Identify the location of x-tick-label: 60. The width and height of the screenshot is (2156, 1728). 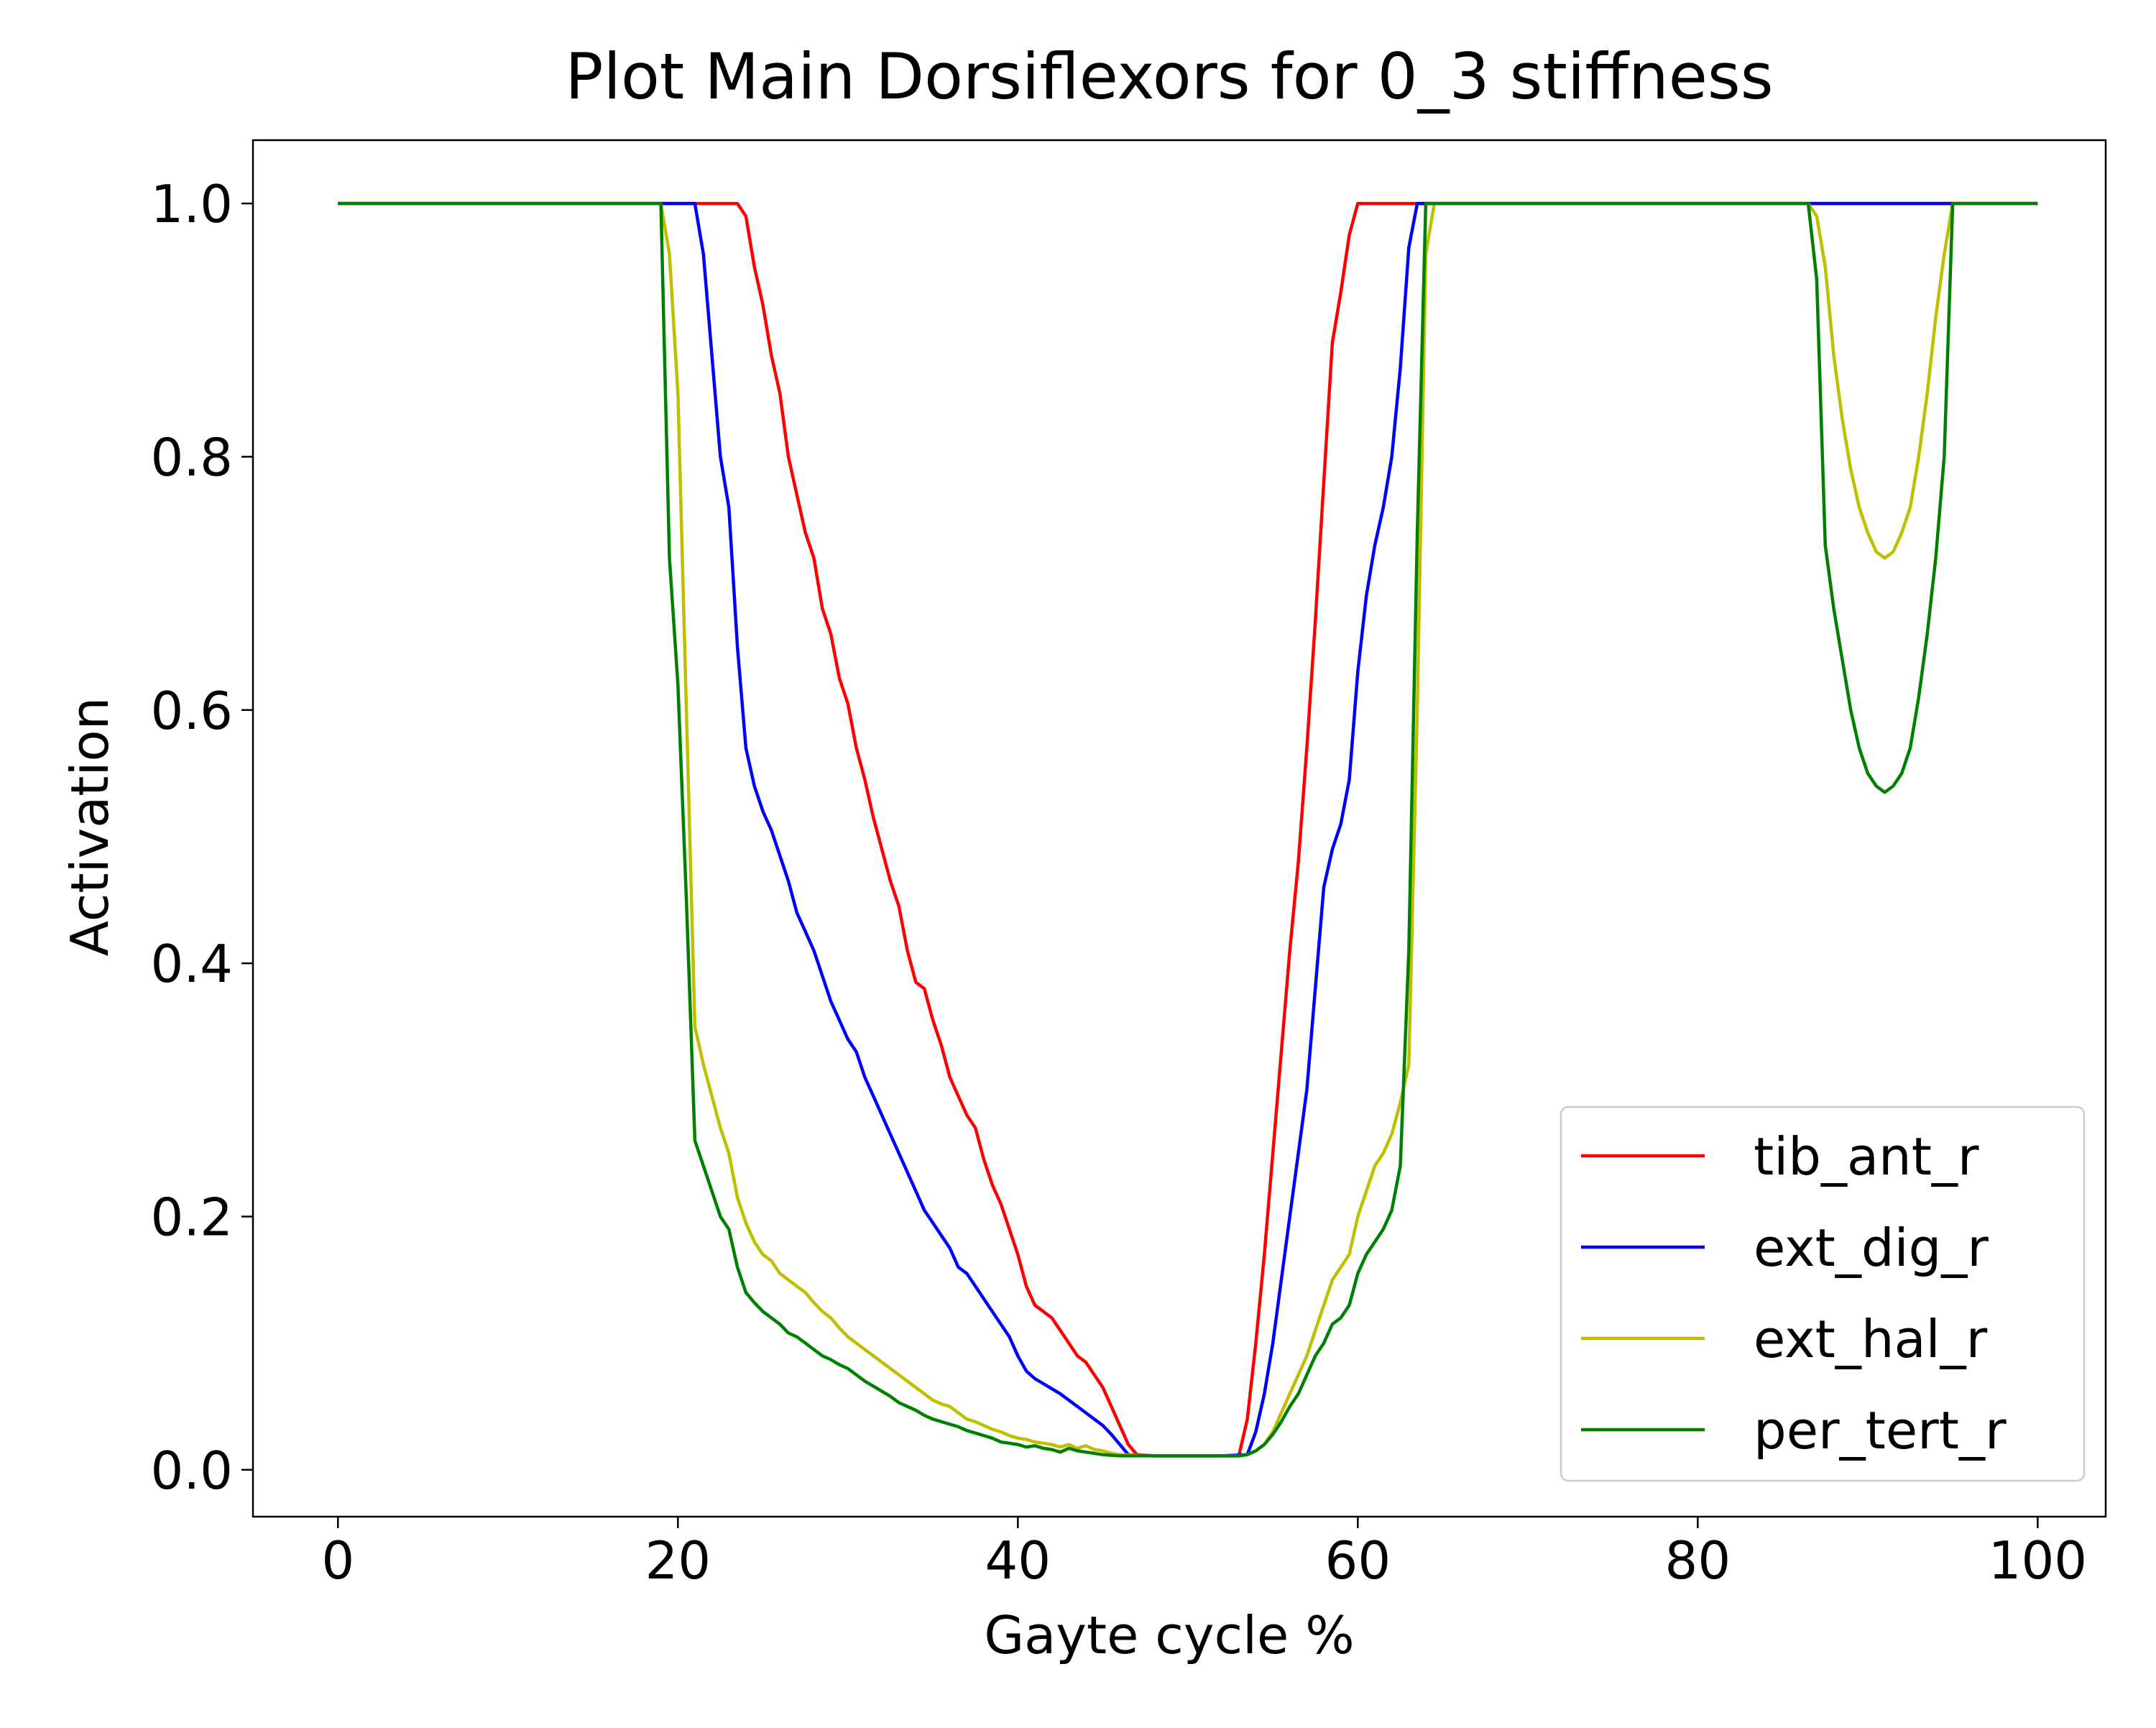
(1358, 1560).